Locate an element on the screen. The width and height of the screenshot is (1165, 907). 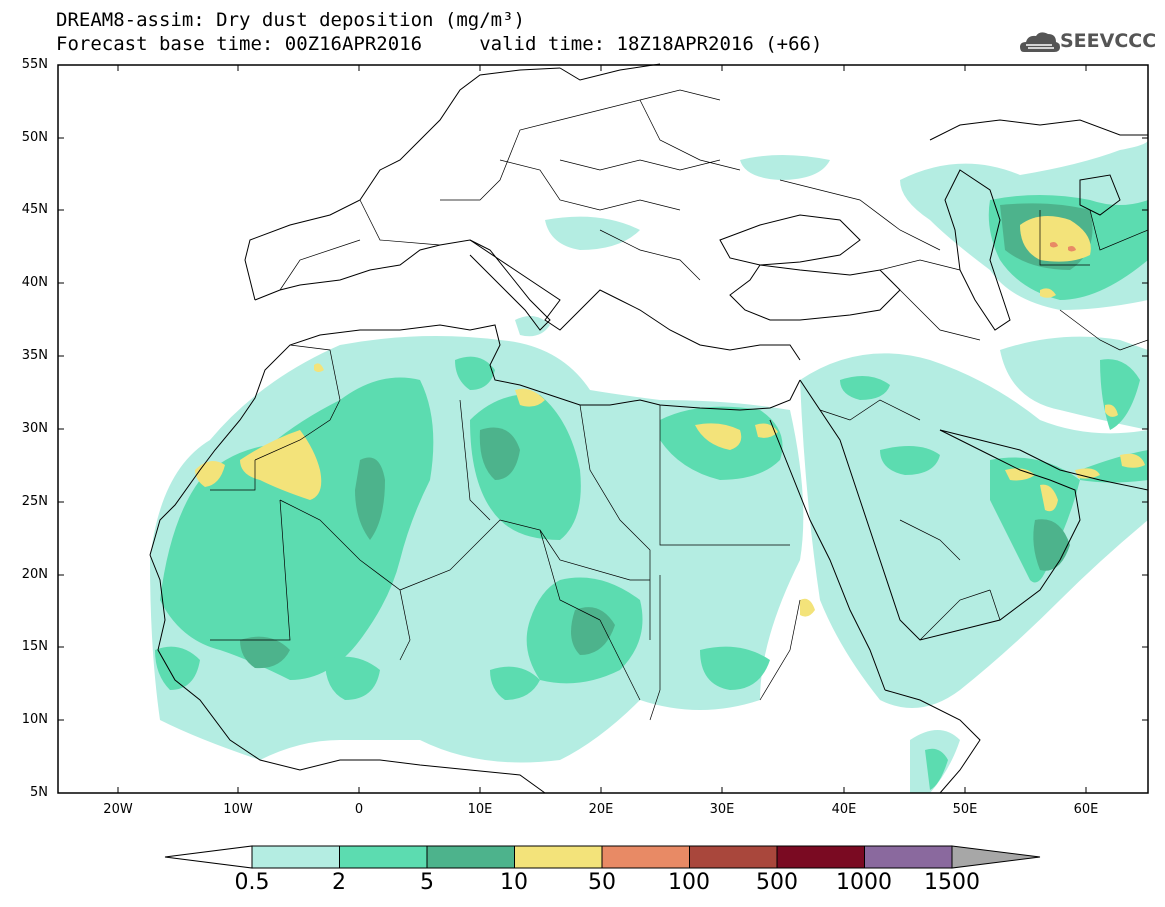
lat-label: 5N is located at coordinates (39, 792).